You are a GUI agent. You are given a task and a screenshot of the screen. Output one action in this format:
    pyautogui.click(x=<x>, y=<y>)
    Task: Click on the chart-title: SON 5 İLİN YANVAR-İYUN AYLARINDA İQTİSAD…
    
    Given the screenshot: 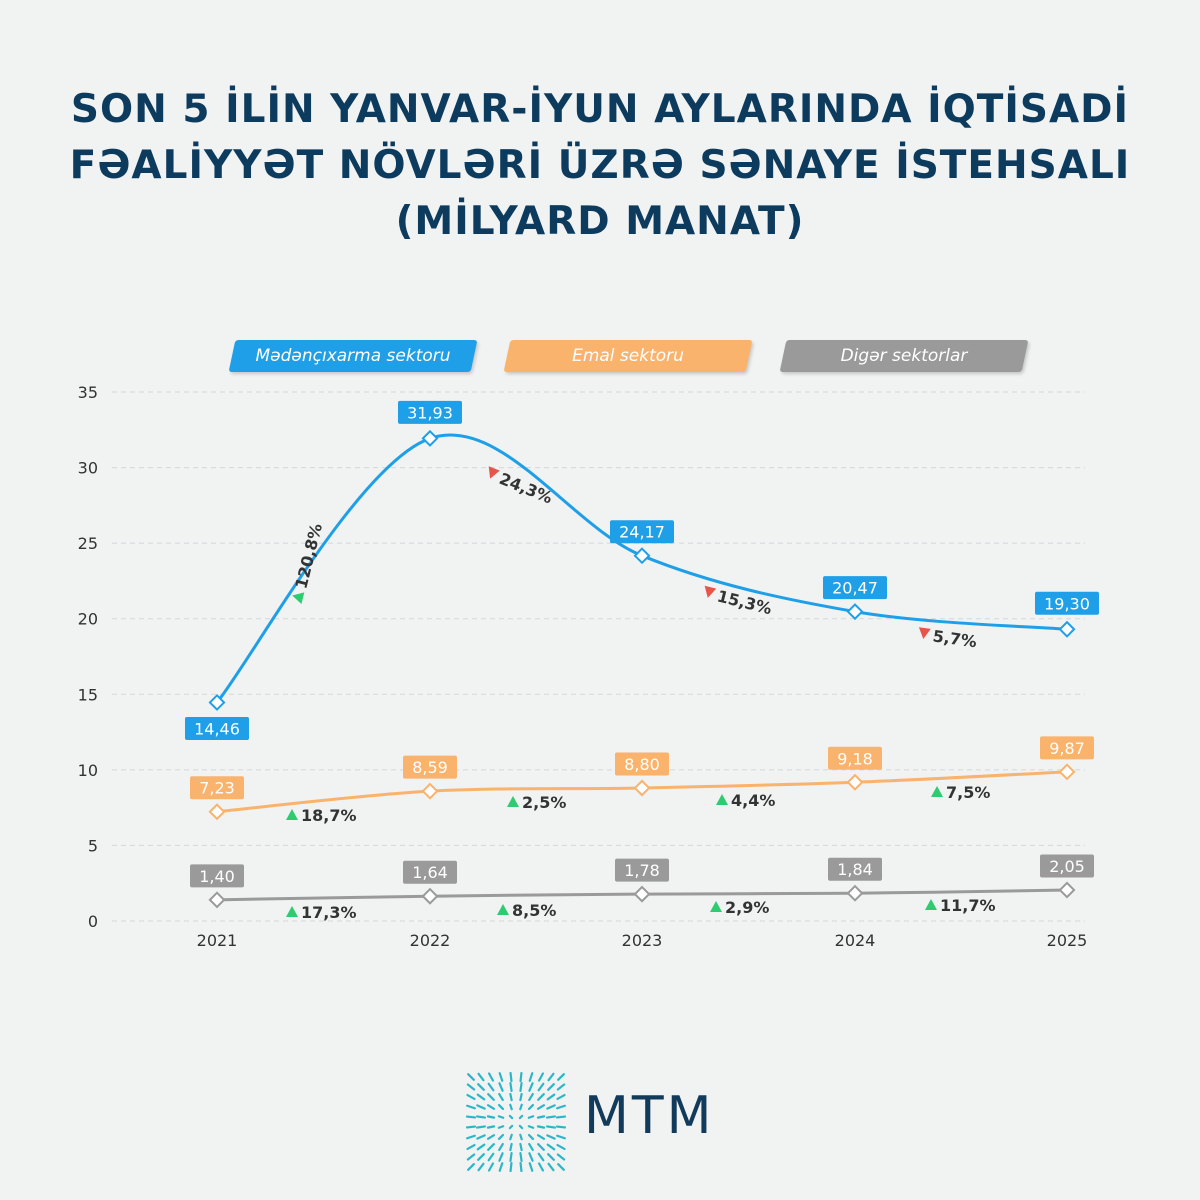 What is the action you would take?
    pyautogui.click(x=600, y=166)
    